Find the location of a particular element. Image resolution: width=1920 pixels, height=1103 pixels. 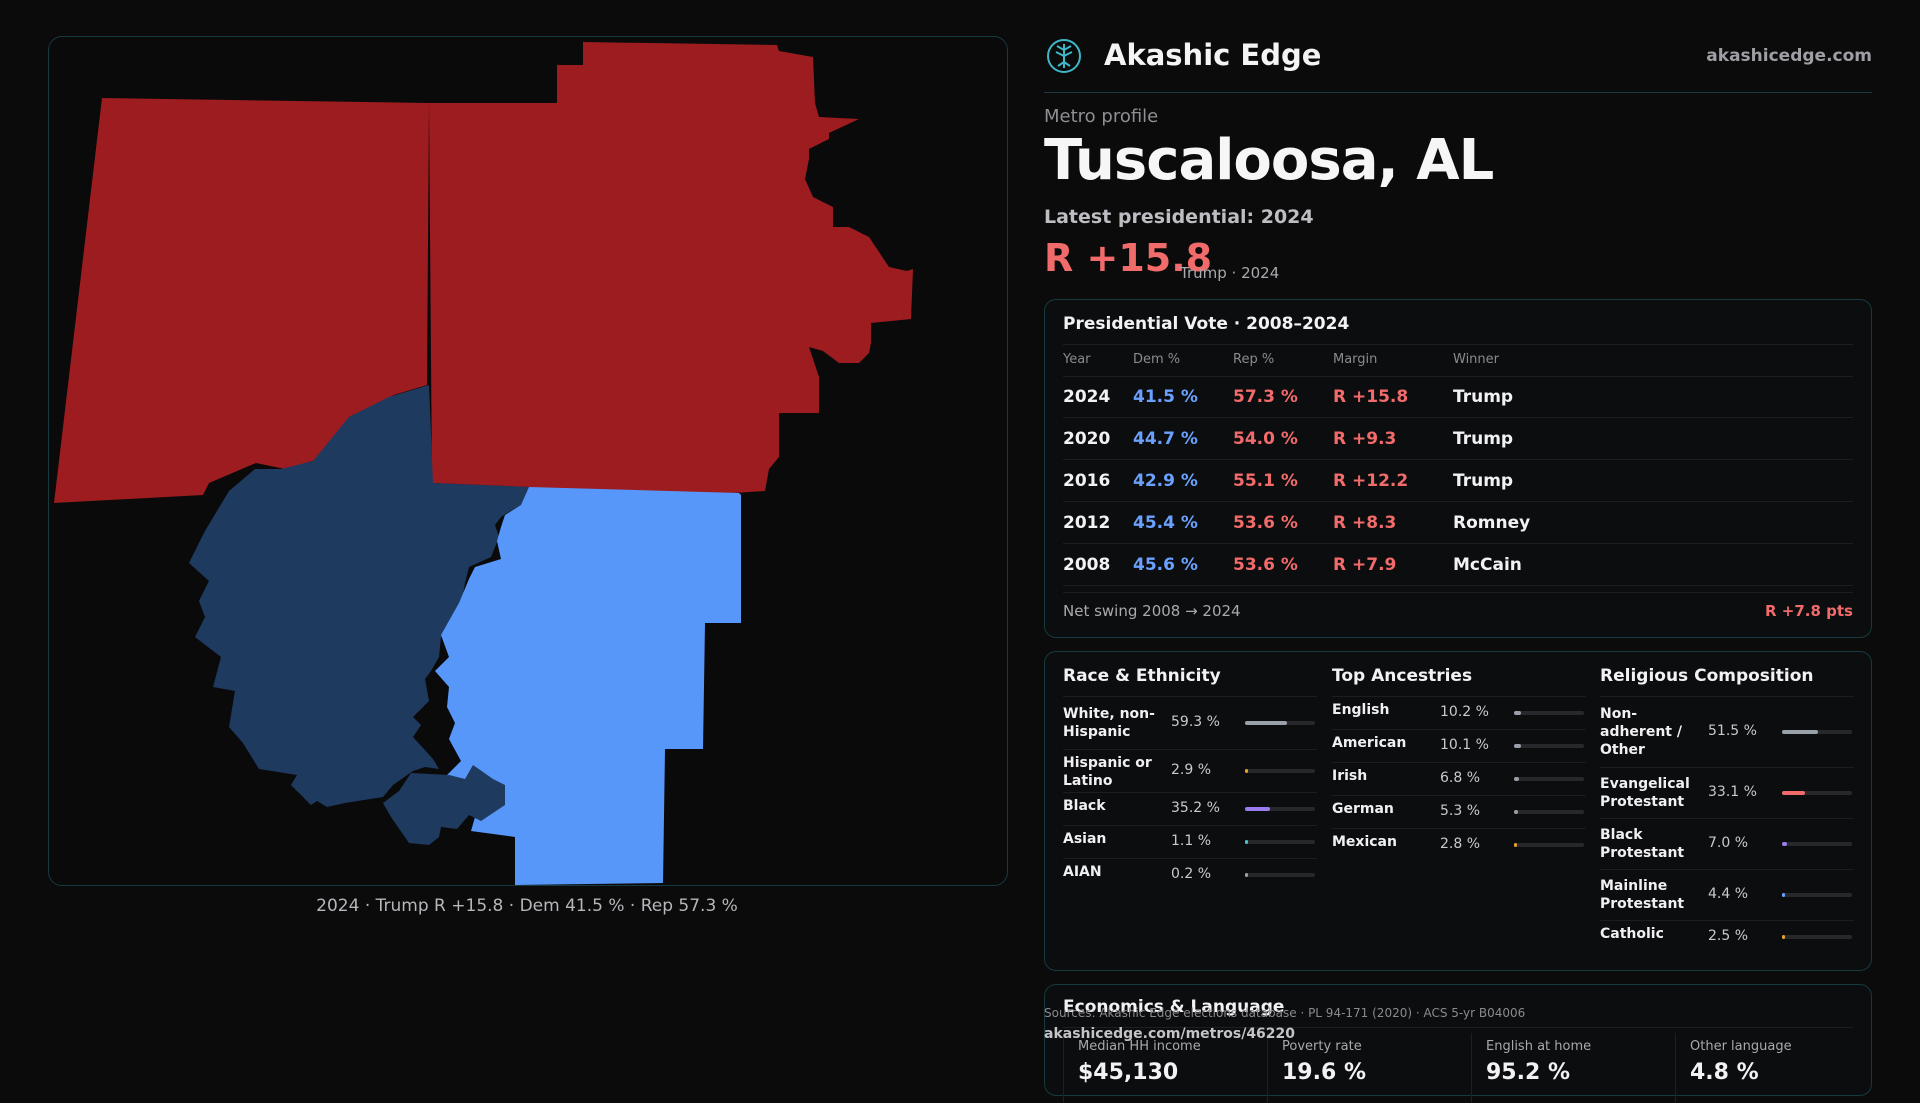

vote-table-row: 2012 45.4 % 53.6 % R +8.3 Romney is located at coordinates (1458, 523).